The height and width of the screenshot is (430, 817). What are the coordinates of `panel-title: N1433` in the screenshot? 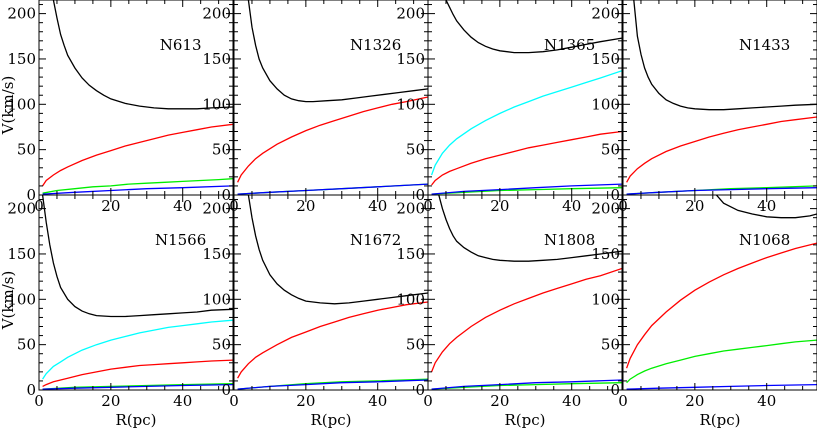 It's located at (764, 45).